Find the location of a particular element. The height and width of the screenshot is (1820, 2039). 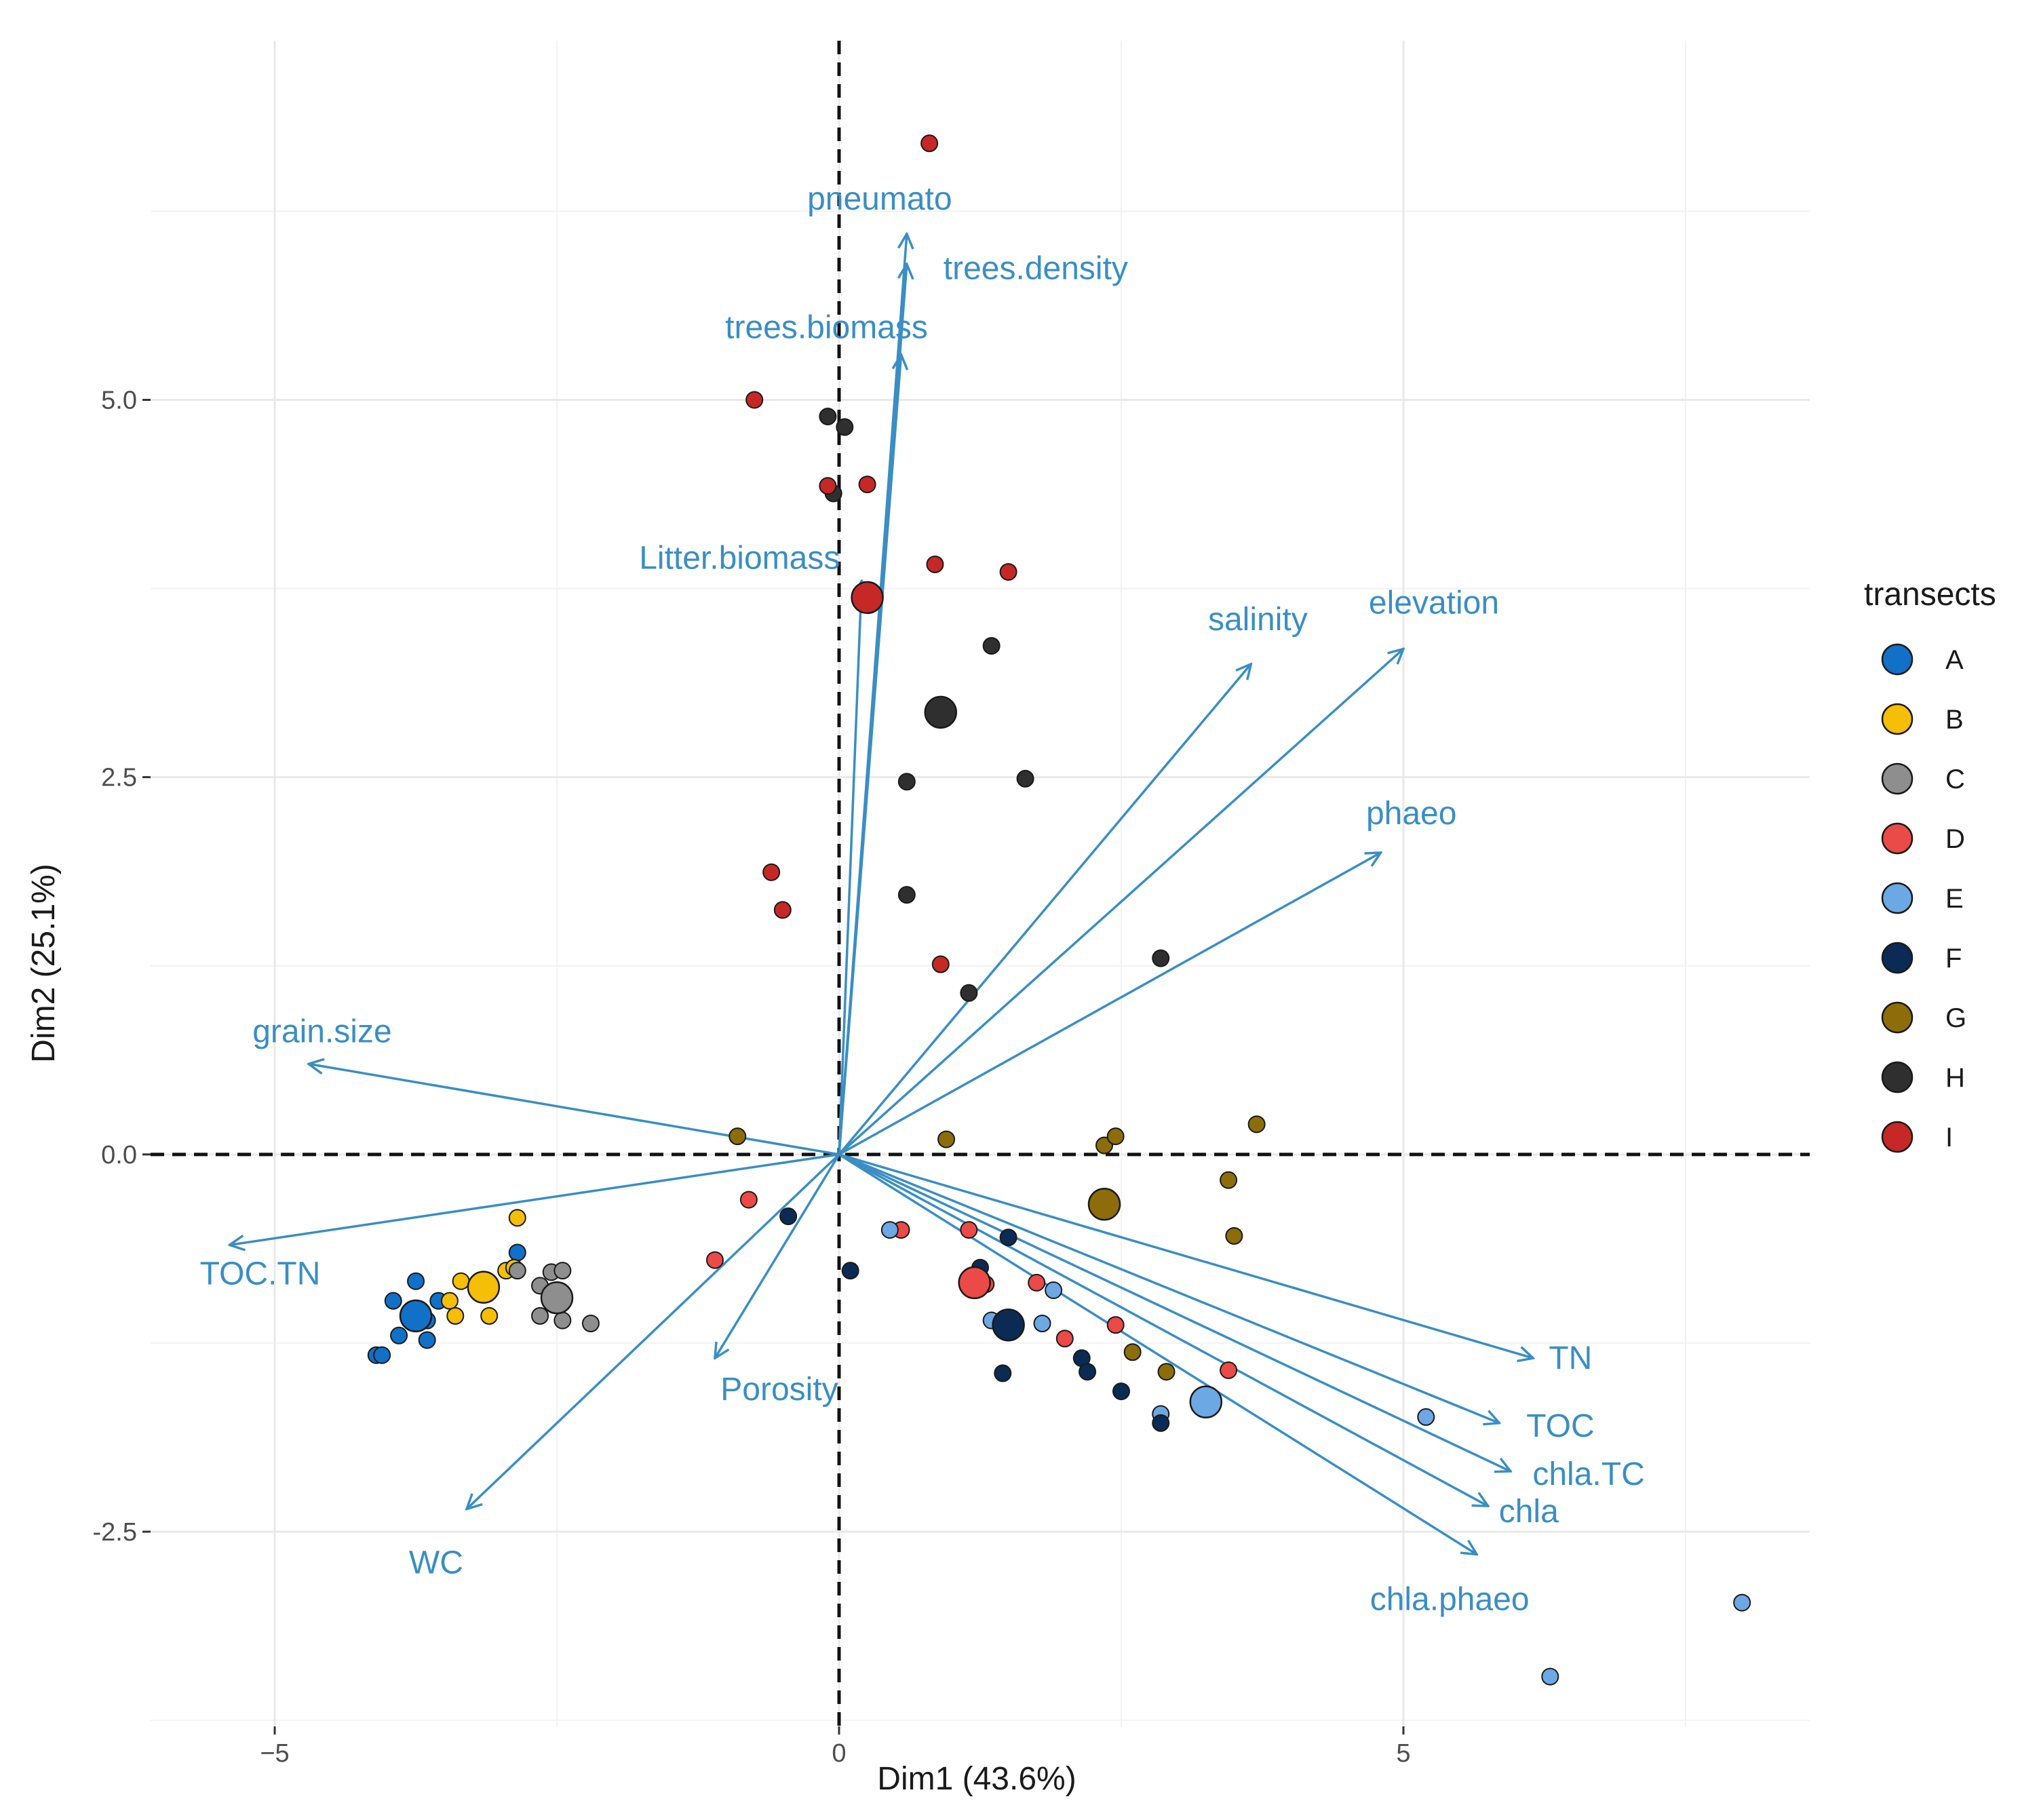

x-tick-label: 5 is located at coordinates (1403, 1753).